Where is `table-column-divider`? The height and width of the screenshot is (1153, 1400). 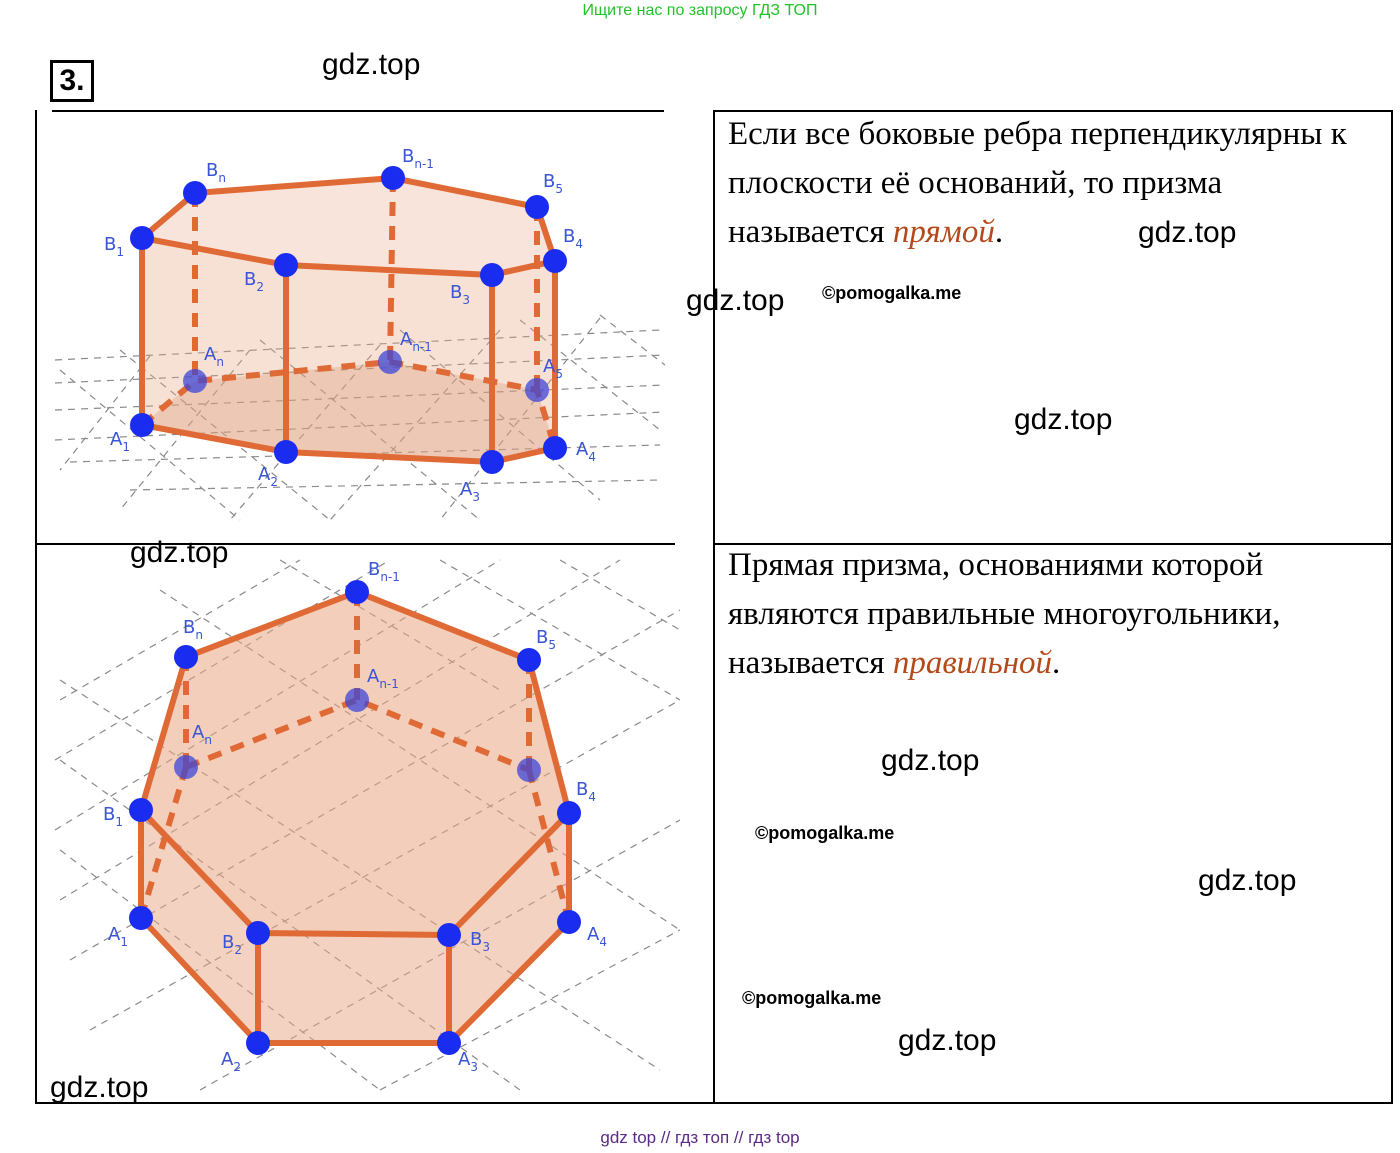 table-column-divider is located at coordinates (714, 607).